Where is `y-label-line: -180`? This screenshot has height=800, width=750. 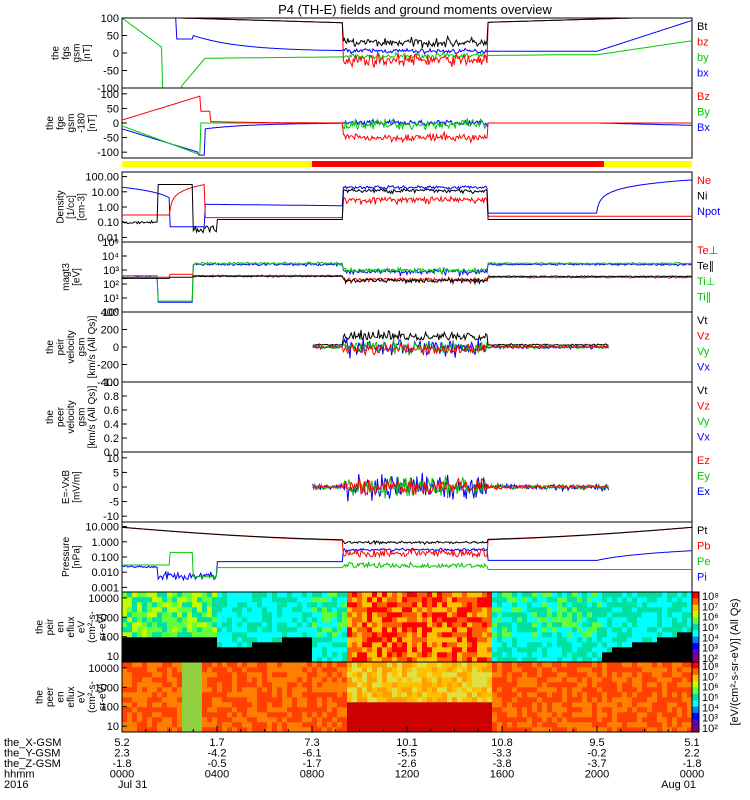 y-label-line: -180 is located at coordinates (82, 123).